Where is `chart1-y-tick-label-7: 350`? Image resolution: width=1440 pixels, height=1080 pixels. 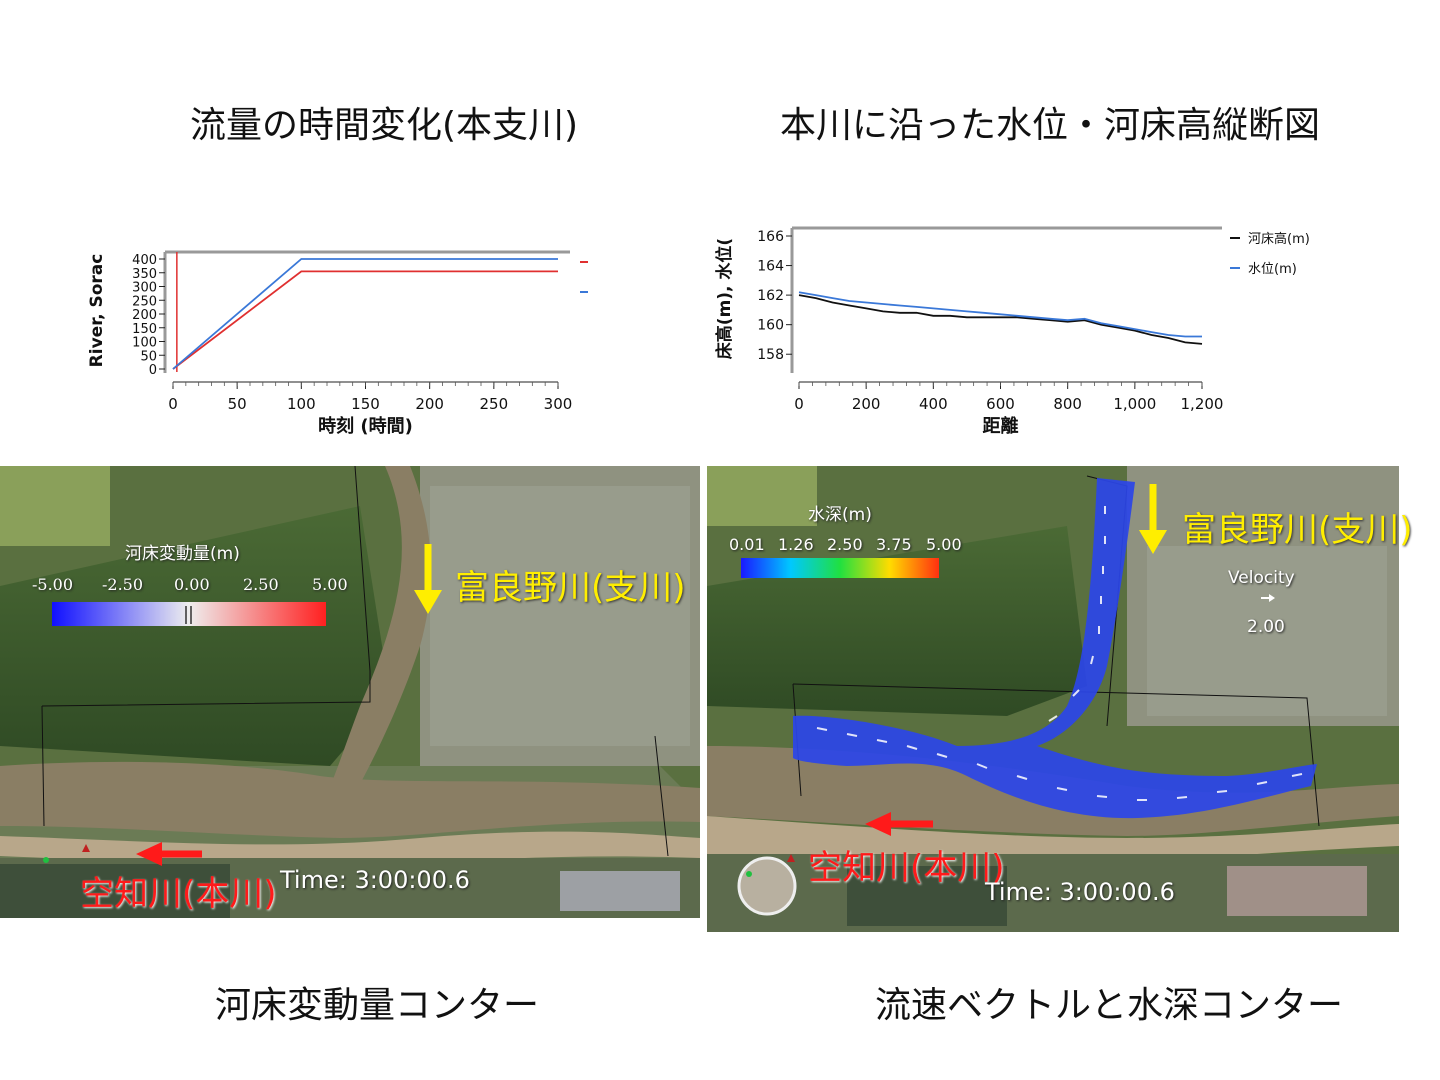
chart1-y-tick-label-7: 350 is located at coordinates (144, 274).